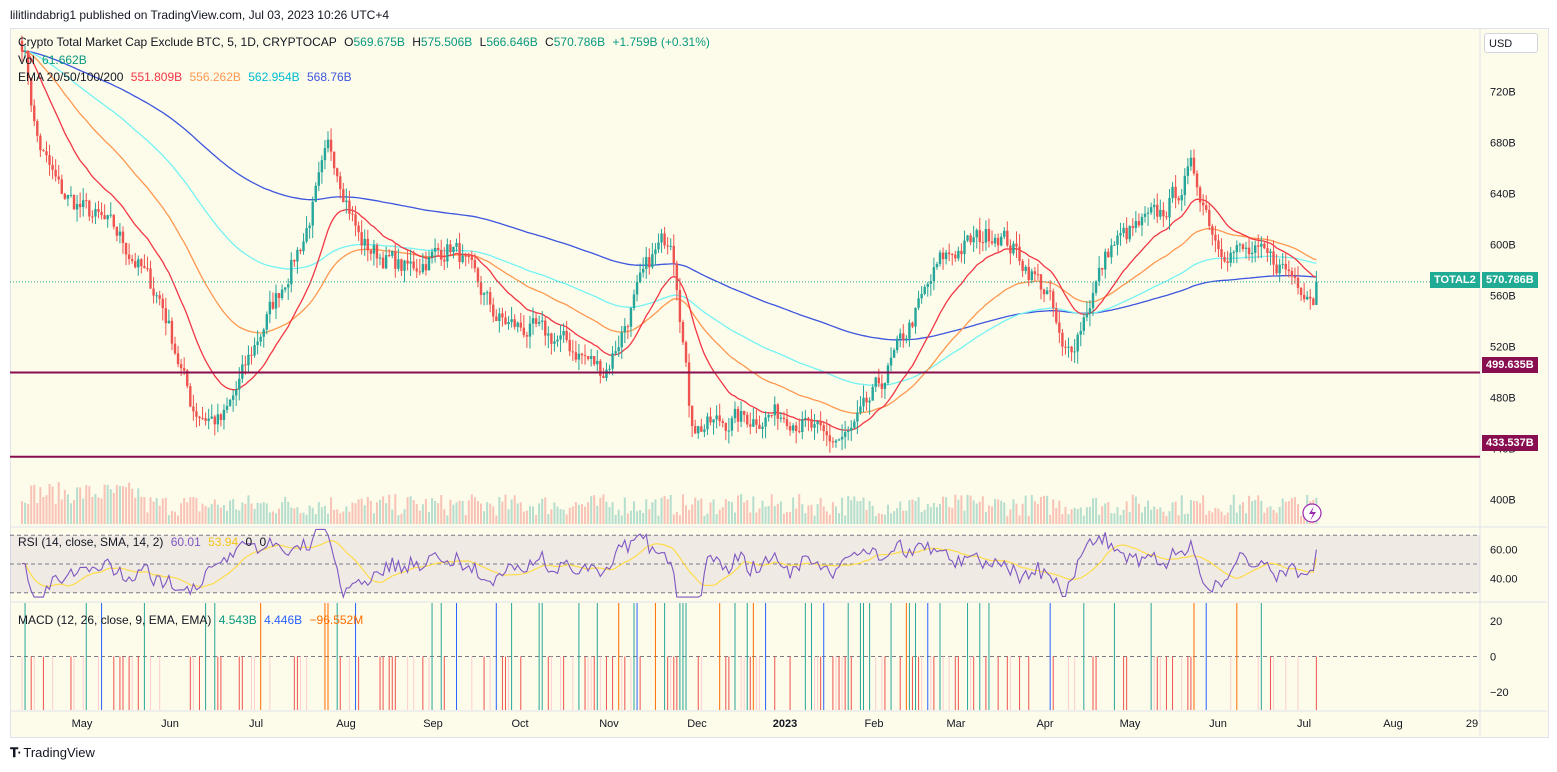  What do you see at coordinates (346, 724) in the screenshot?
I see `time-tick-label: Aug` at bounding box center [346, 724].